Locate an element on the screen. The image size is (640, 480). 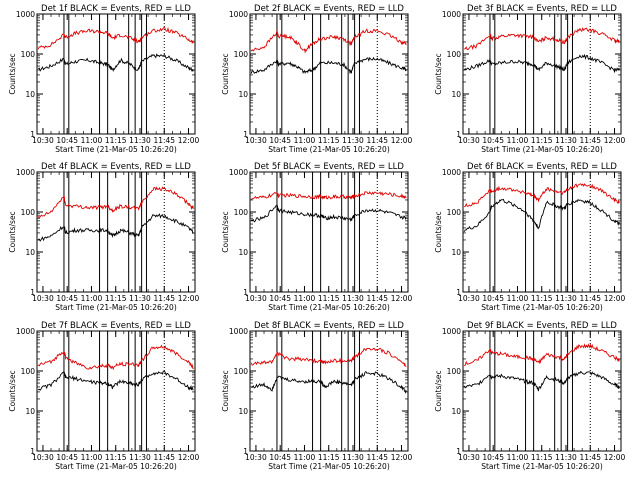
chart-title: Det 3f BLACK = Events, RED = LLD is located at coordinates (542, 9).